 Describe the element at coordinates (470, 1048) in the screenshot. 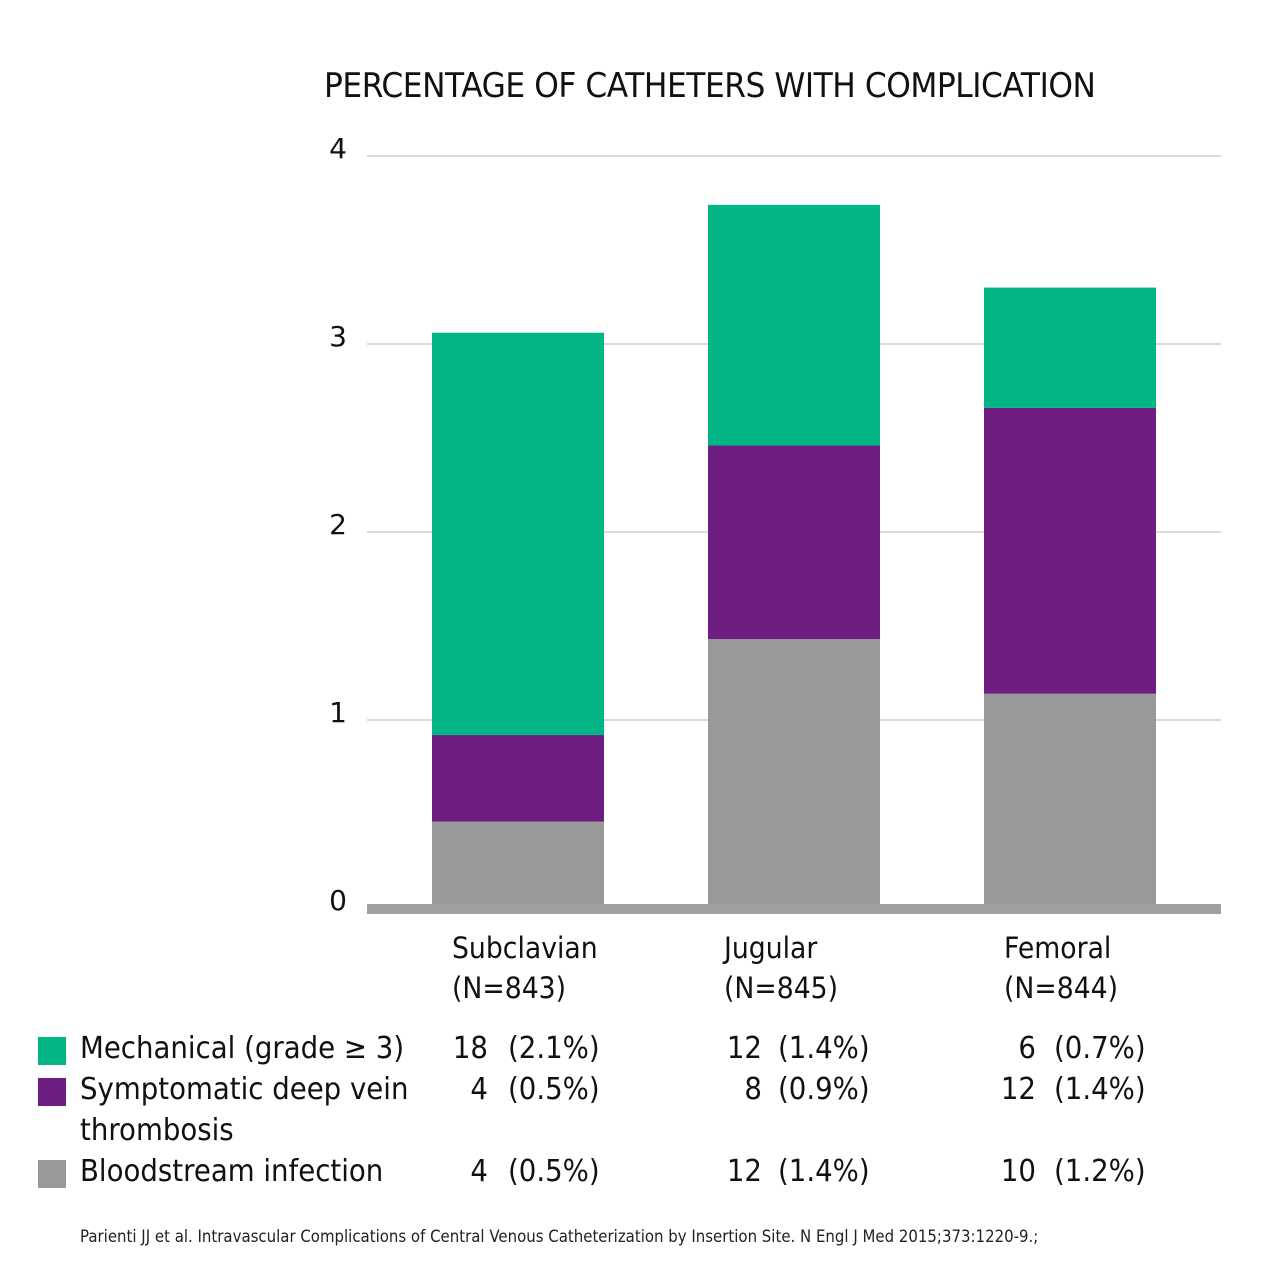

I see `table-count: 18` at that location.